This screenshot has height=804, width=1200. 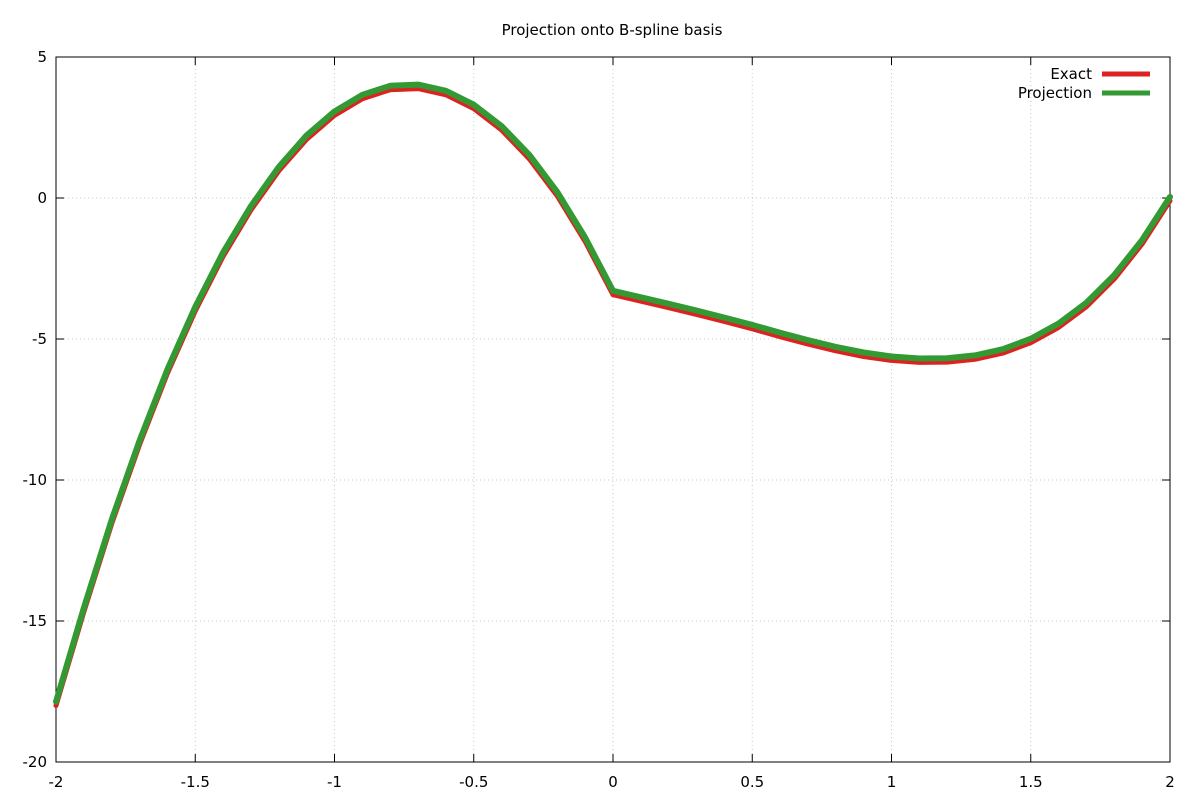 I want to click on x-tick-label: -0.5, so click(x=473, y=782).